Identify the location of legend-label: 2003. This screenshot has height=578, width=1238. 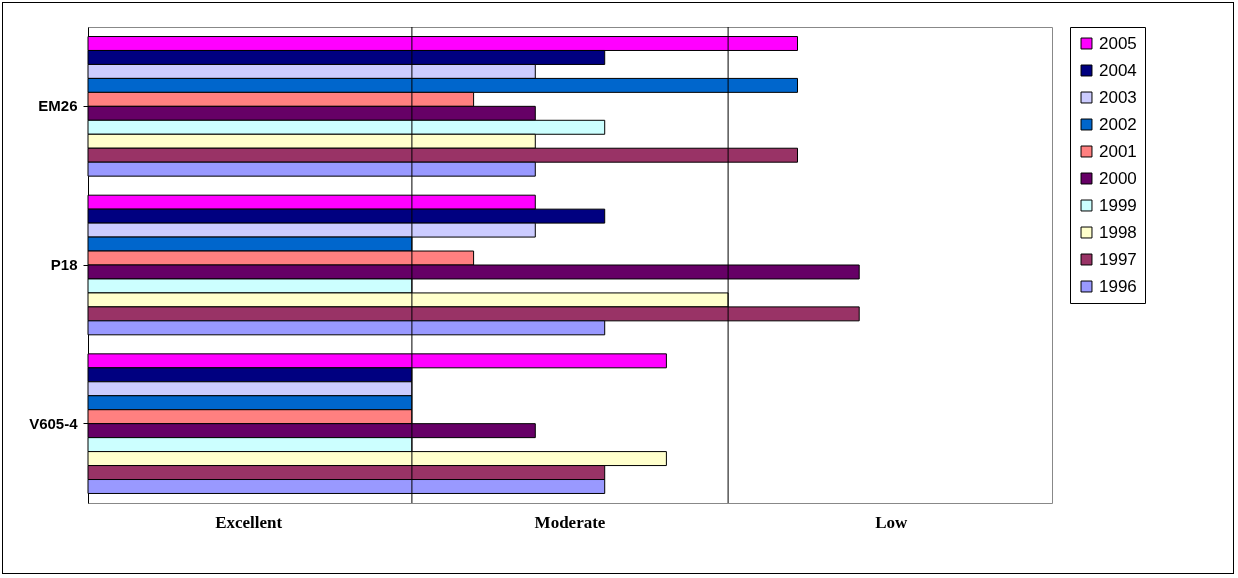
(1118, 97).